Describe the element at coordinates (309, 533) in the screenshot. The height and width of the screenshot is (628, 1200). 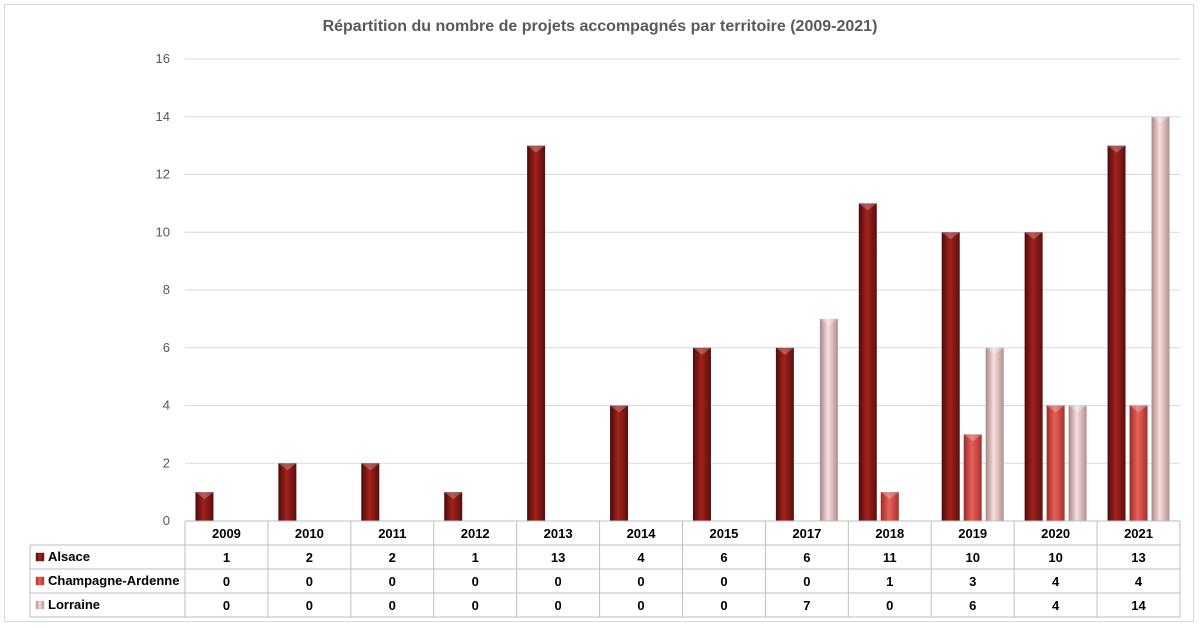
I see `x-tick-label: 2010` at that location.